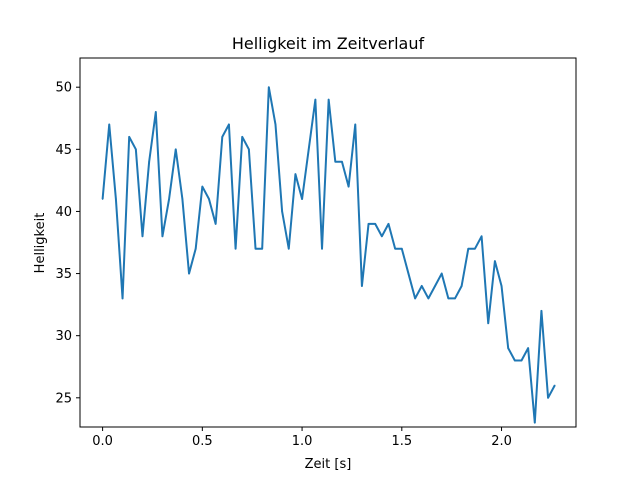 This screenshot has height=480, width=640. I want to click on y-tick-label: 40, so click(63, 212).